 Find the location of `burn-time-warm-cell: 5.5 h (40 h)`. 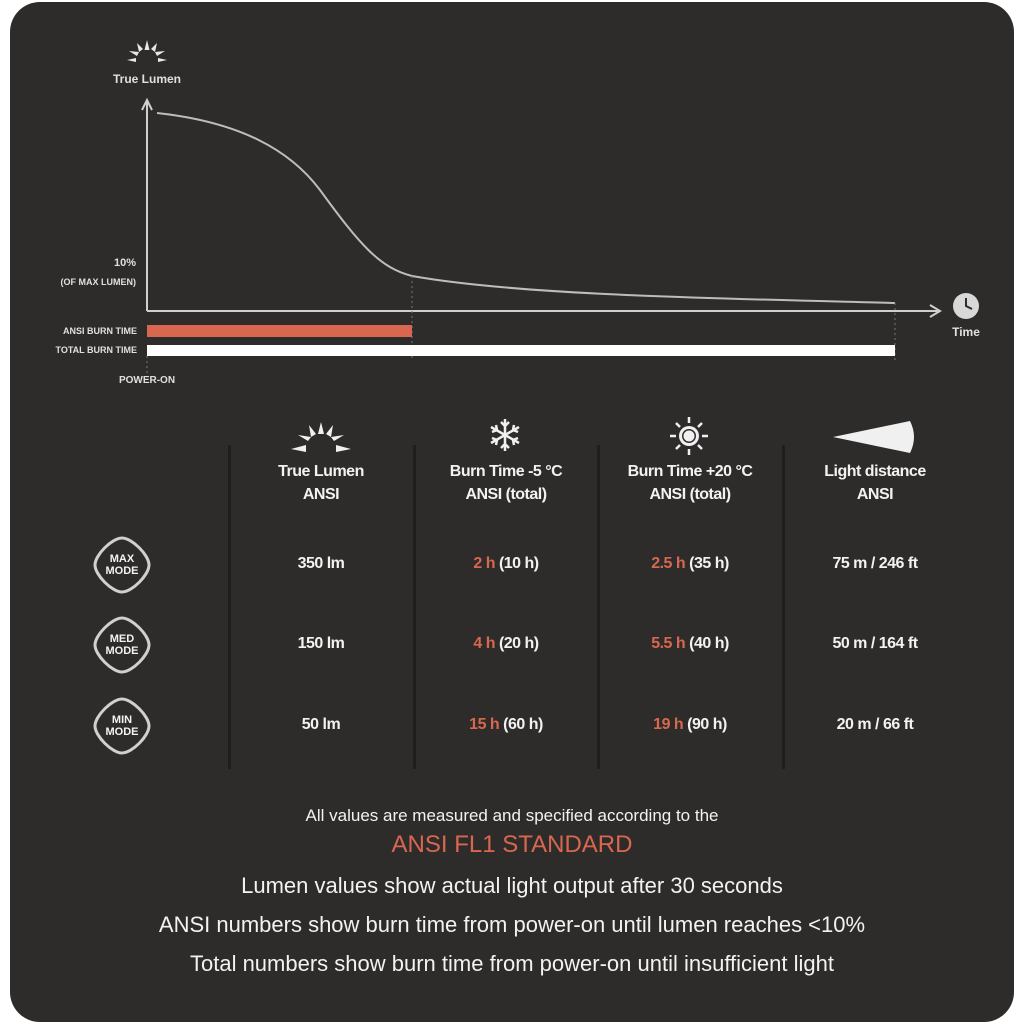

burn-time-warm-cell: 5.5 h (40 h) is located at coordinates (690, 644).